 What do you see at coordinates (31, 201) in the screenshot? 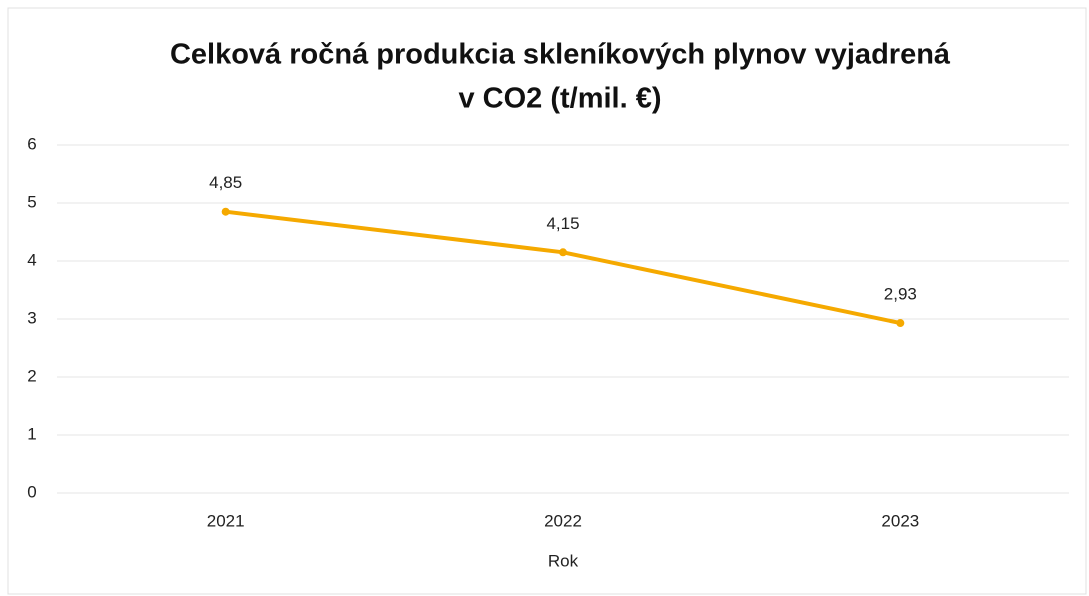
I see `y-tick-label: 5` at bounding box center [31, 201].